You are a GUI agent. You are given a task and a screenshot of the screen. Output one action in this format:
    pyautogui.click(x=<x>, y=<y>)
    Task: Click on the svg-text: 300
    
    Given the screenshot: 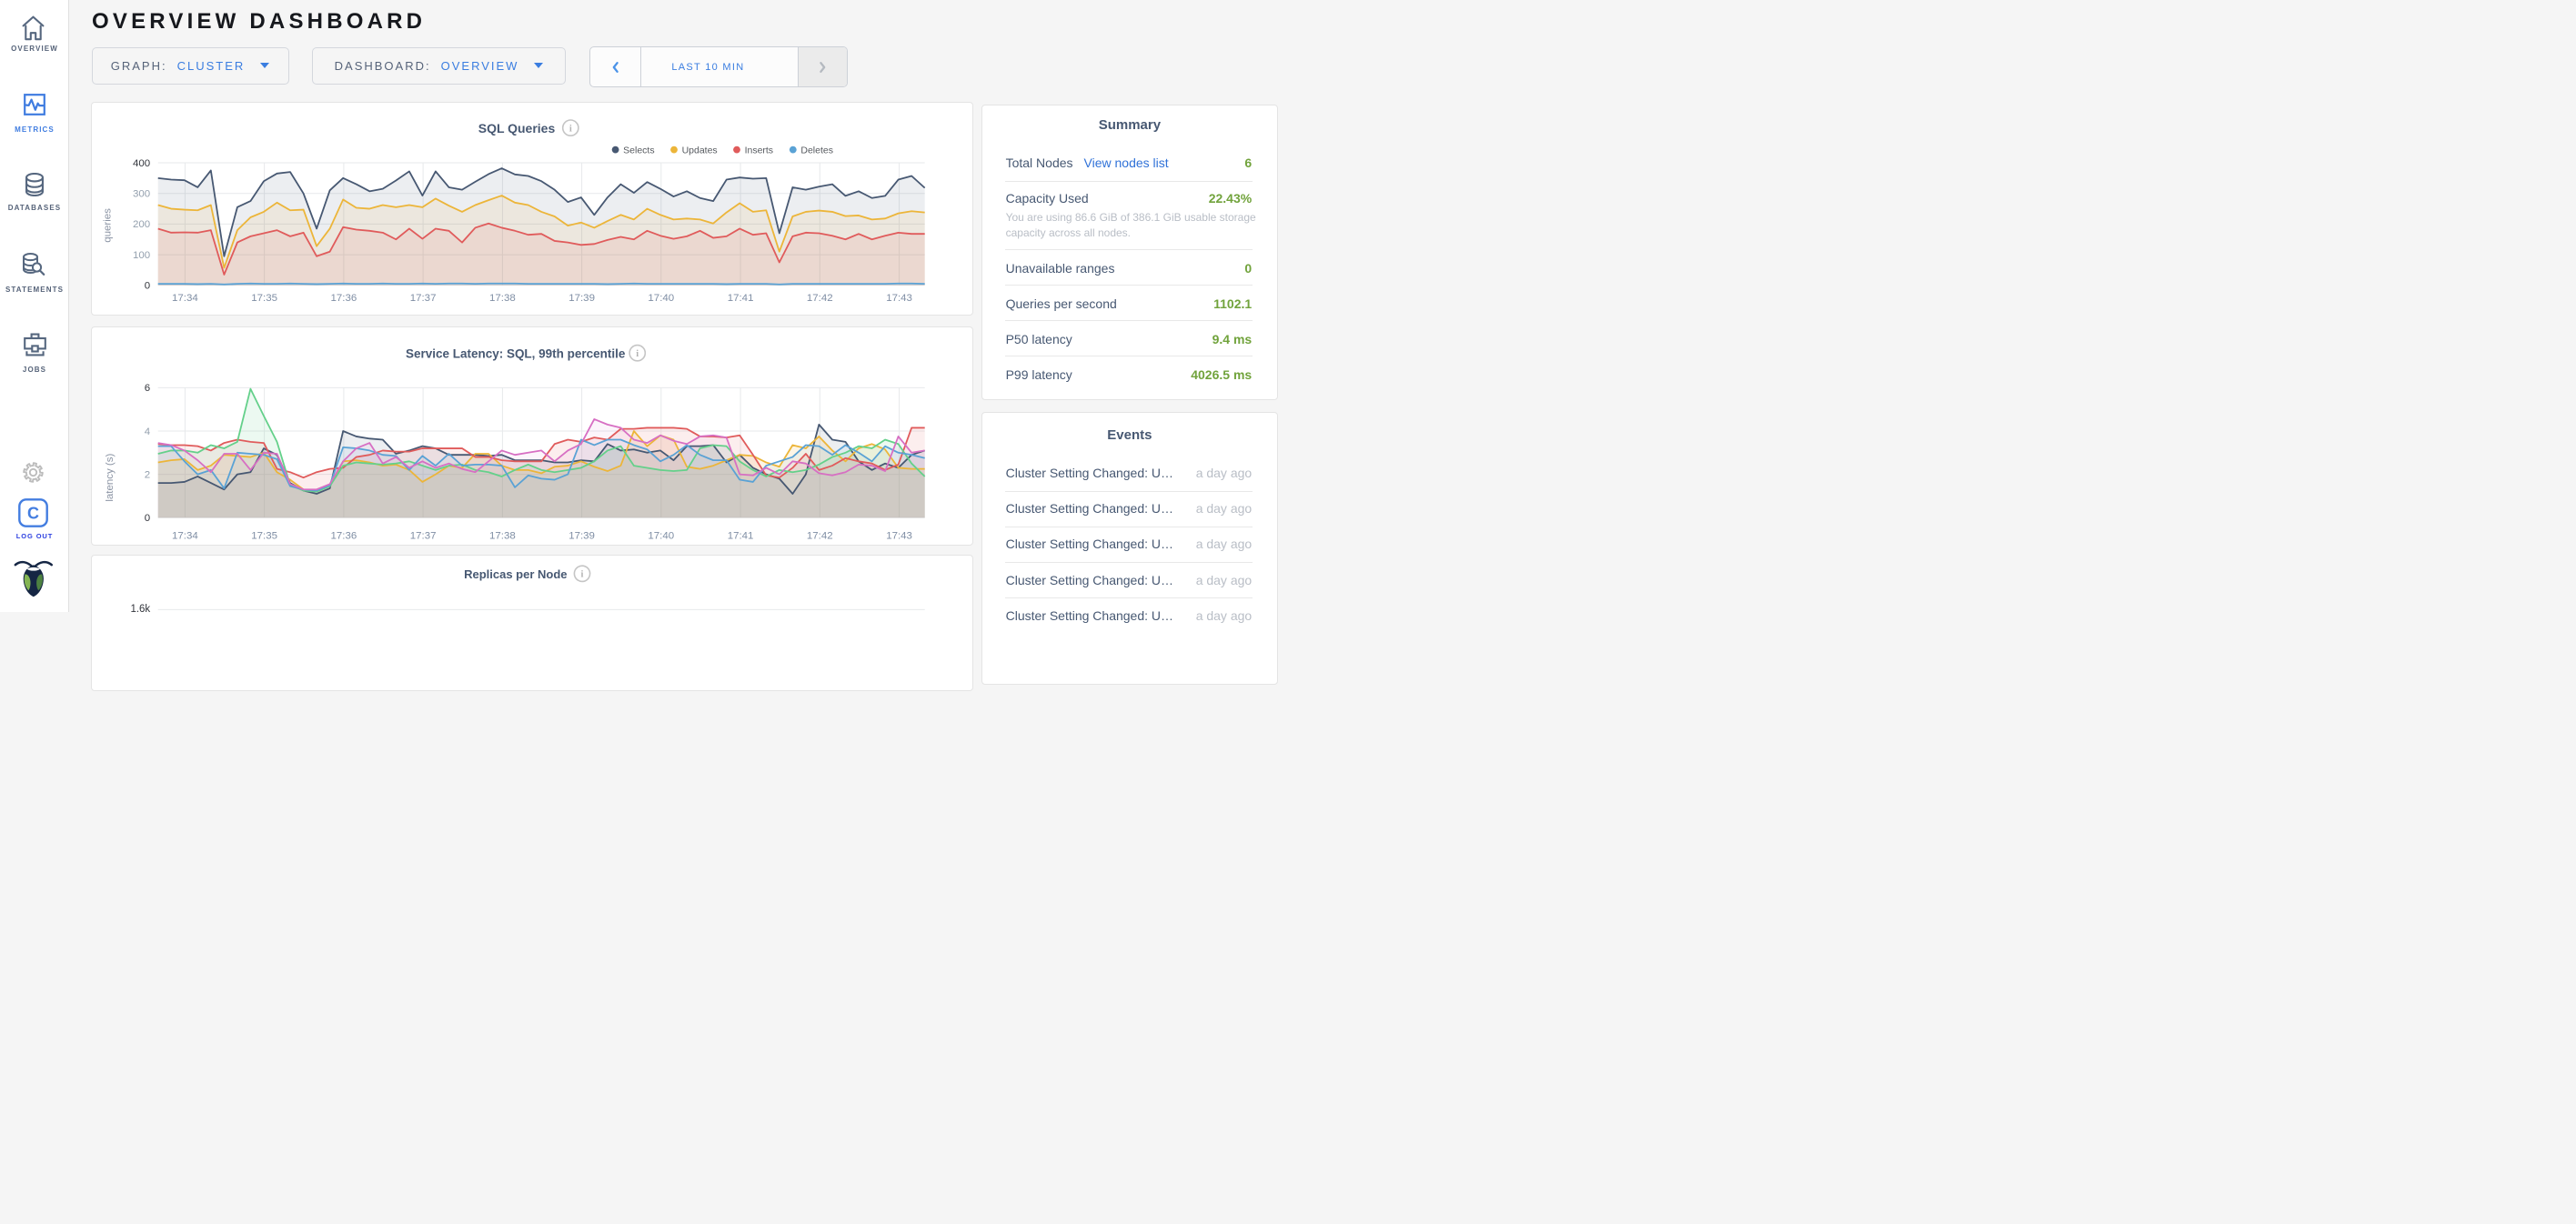 What is the action you would take?
    pyautogui.click(x=141, y=194)
    